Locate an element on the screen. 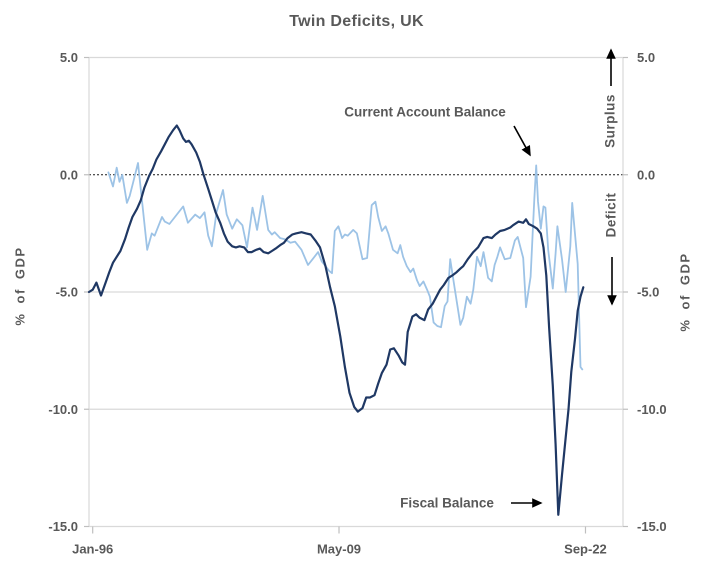 This screenshot has width=713, height=573. y-tick-label-right: 5.0 is located at coordinates (646, 57).